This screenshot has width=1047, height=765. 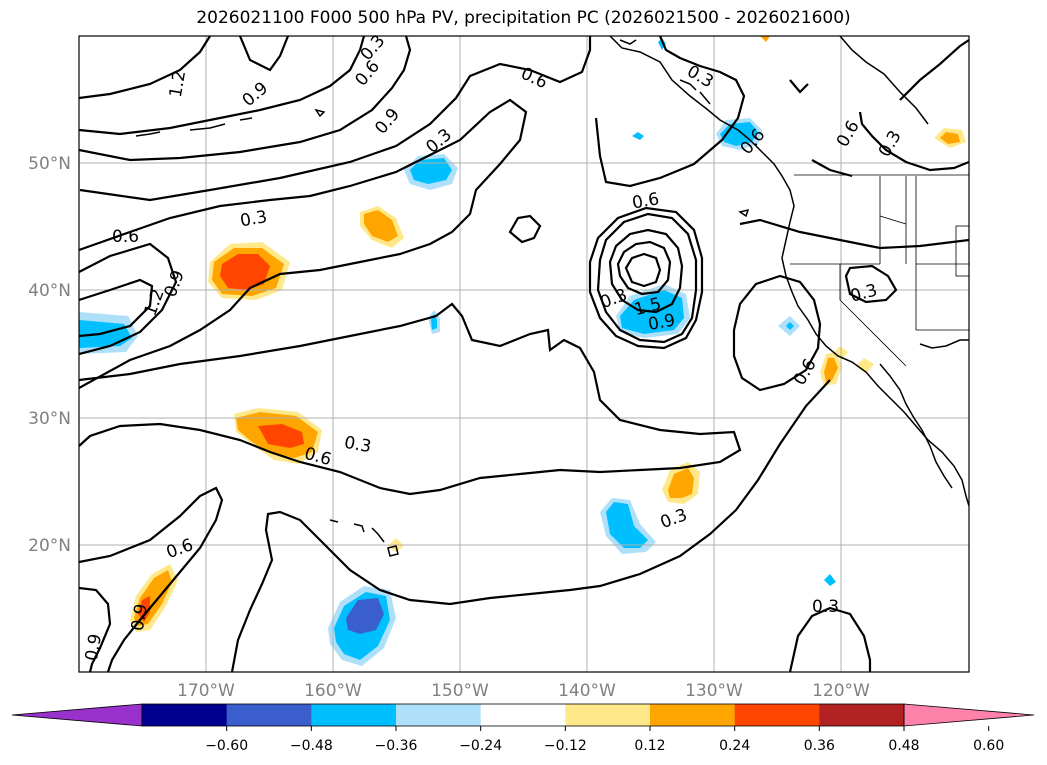 What do you see at coordinates (365, 616) in the screenshot?
I see `precip-blob-158w-14n-core` at bounding box center [365, 616].